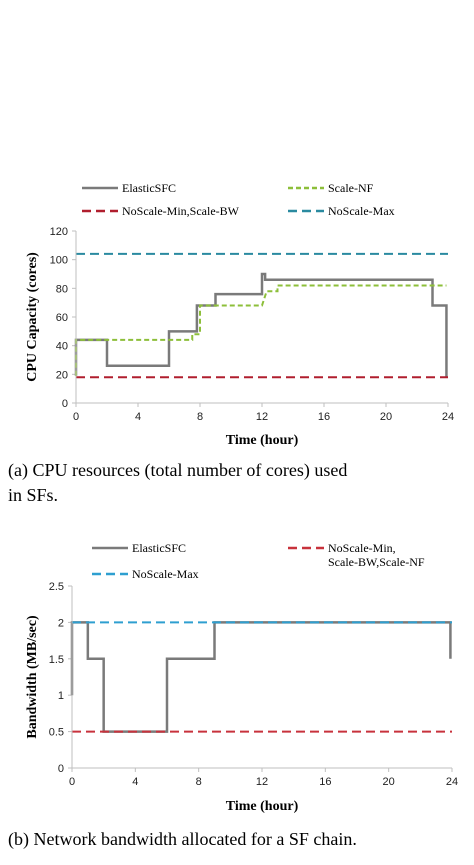  I want to click on y-tick-label: 40, so click(62, 347).